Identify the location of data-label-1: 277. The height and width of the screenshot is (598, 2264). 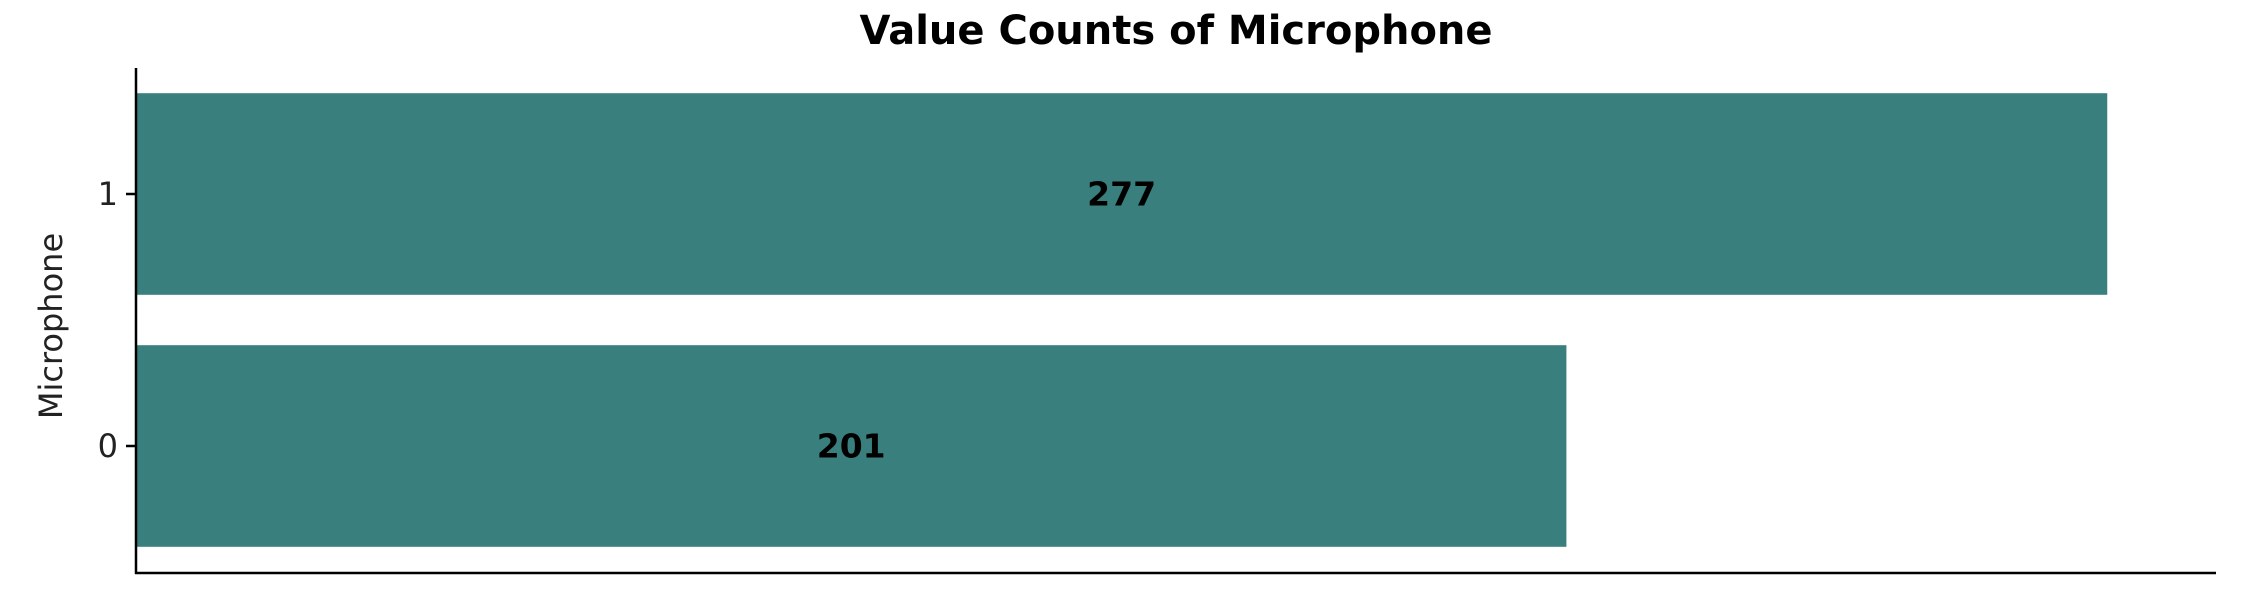
(1121, 194).